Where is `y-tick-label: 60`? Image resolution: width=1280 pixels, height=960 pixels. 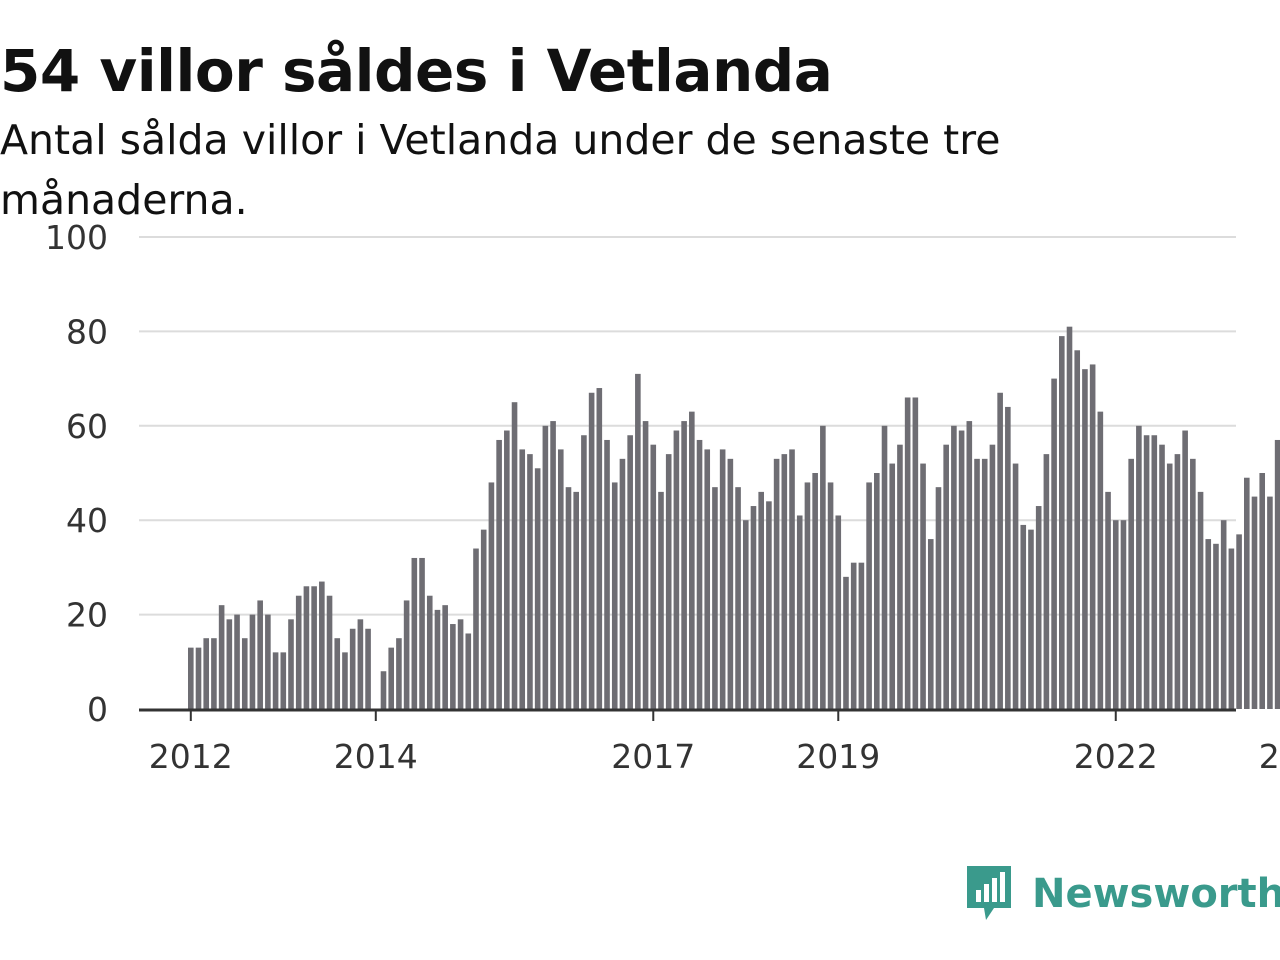 y-tick-label: 60 is located at coordinates (87, 426).